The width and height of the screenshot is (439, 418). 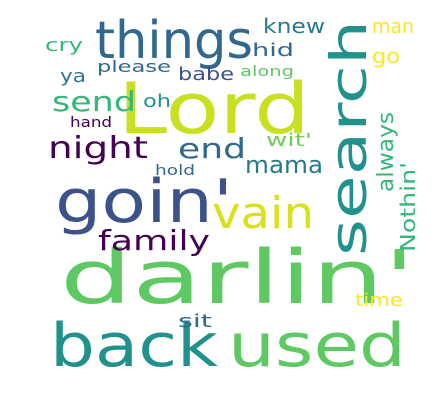 What do you see at coordinates (94, 101) in the screenshot?
I see `word-send: send` at bounding box center [94, 101].